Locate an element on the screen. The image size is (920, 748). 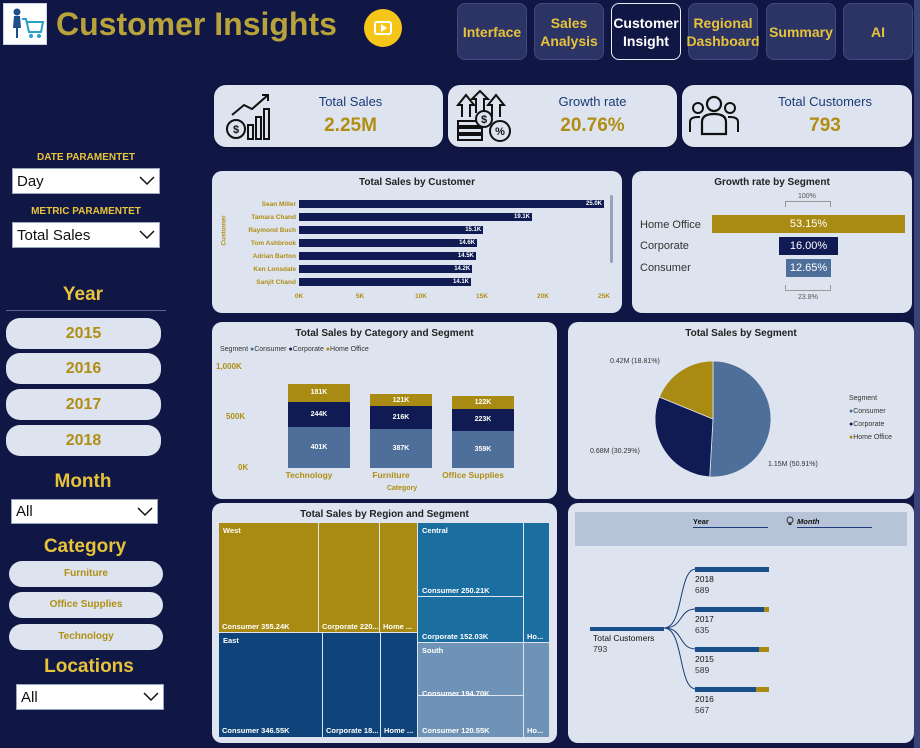
year-button-2018: 2018 is located at coordinates (83, 440).